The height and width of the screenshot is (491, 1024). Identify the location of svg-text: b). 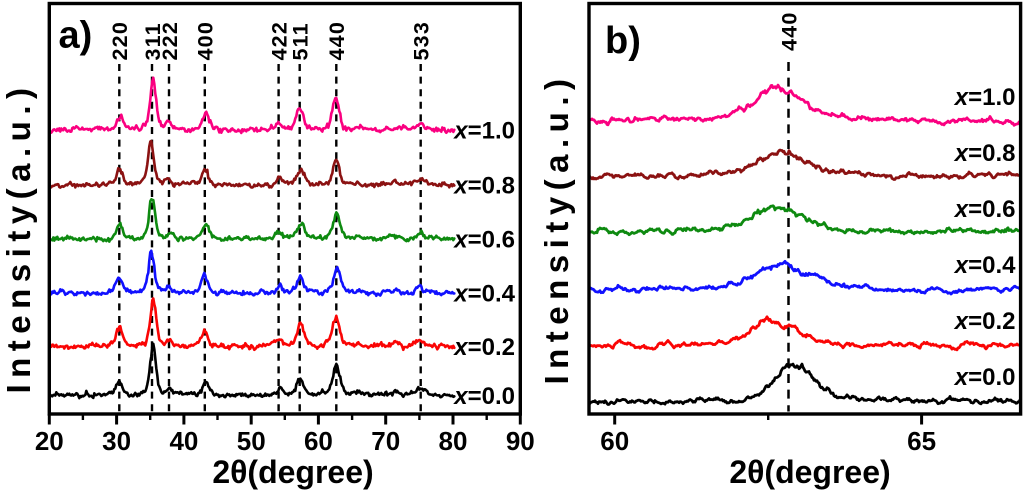
(623, 41).